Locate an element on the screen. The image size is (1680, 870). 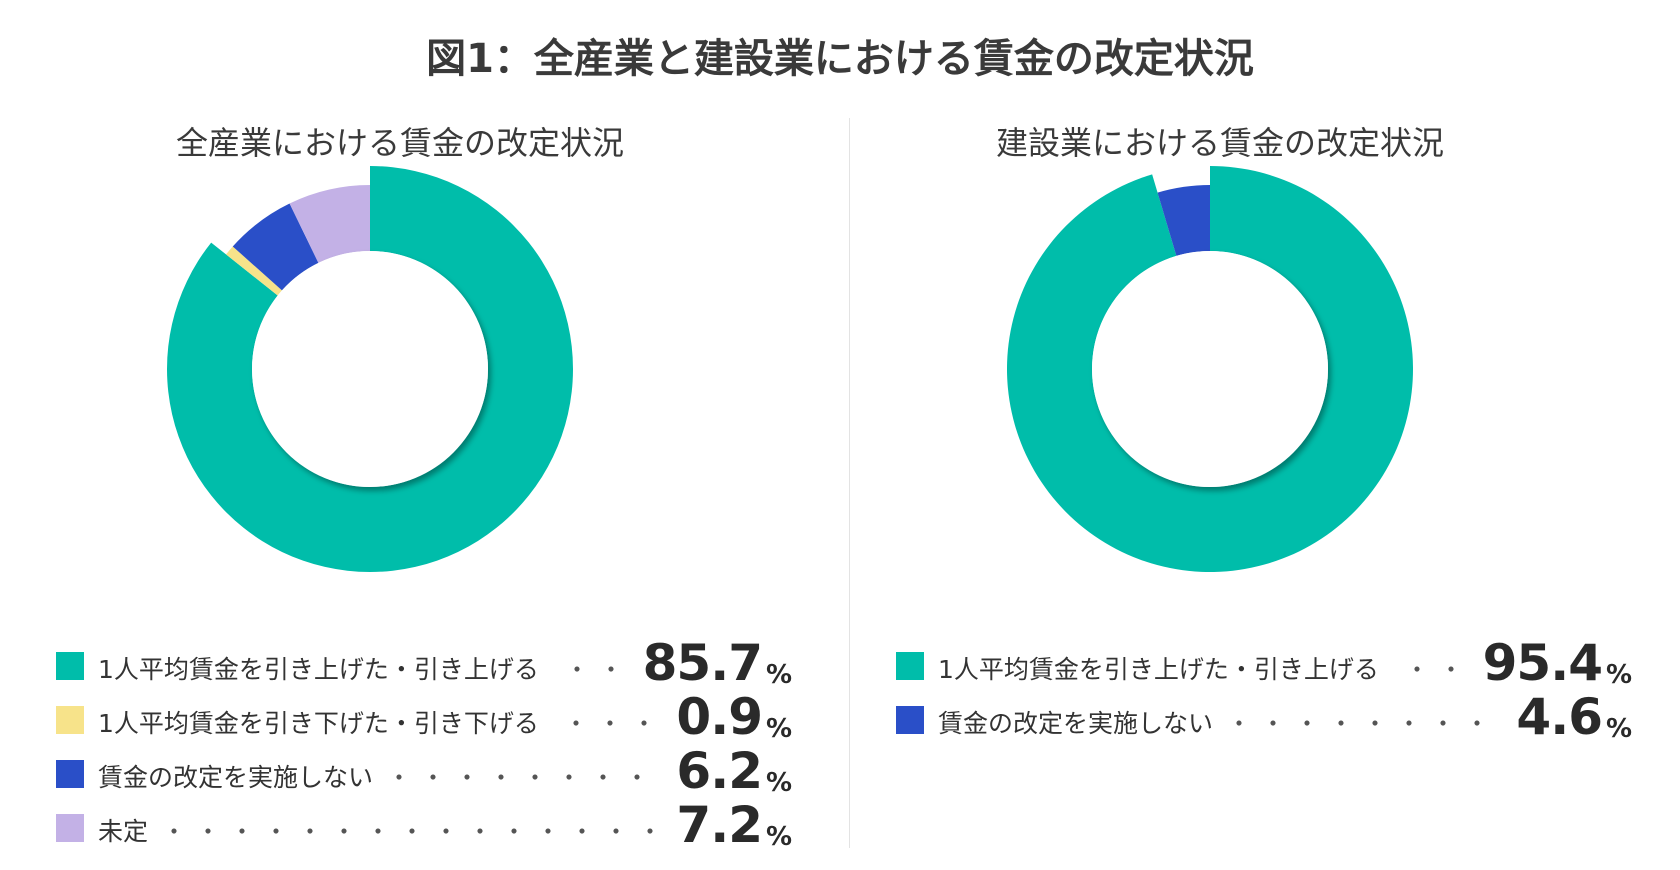
legend-value: 95.4 is located at coordinates (1542, 663).